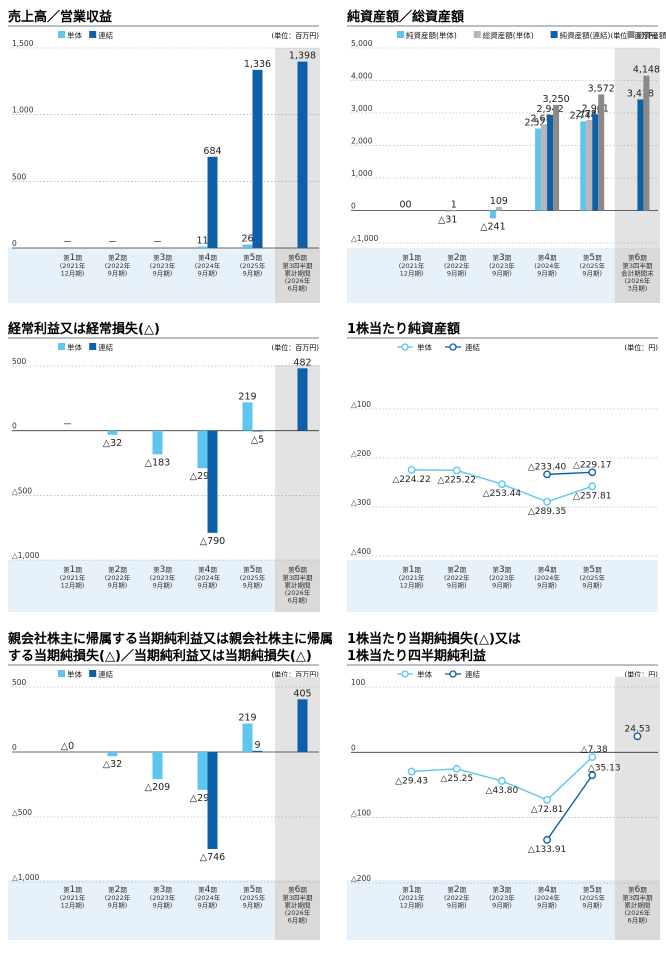  Describe the element at coordinates (570, 473) in the screenshot. I see `series-line` at that location.